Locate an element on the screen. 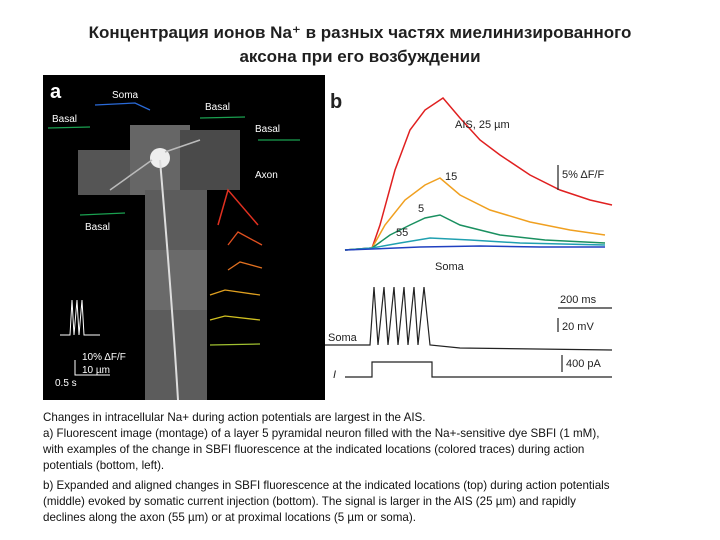  trace-label: 15 is located at coordinates (451, 177).